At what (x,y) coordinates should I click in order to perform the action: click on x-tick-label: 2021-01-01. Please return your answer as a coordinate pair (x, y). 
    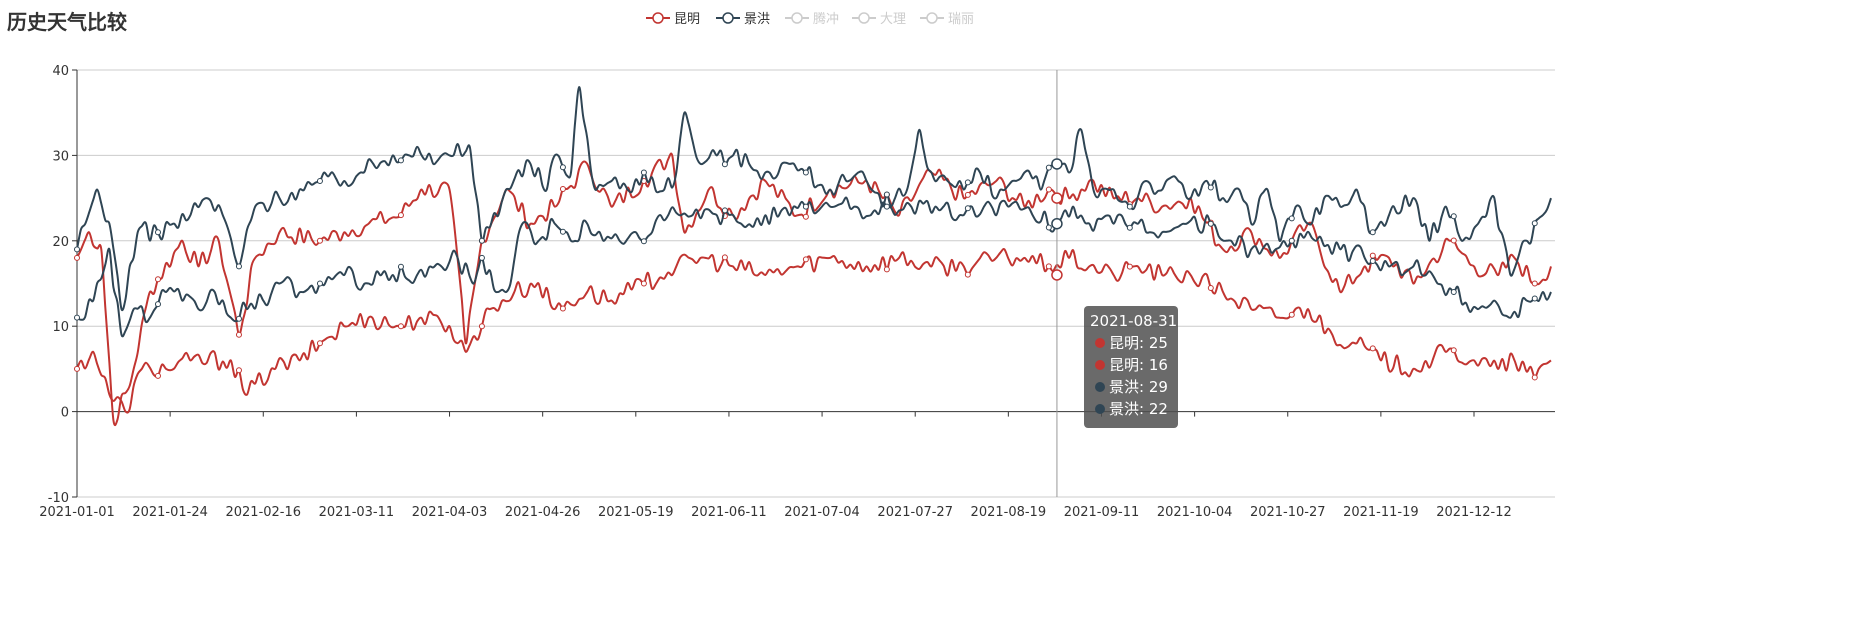
    Looking at the image, I should click on (77, 512).